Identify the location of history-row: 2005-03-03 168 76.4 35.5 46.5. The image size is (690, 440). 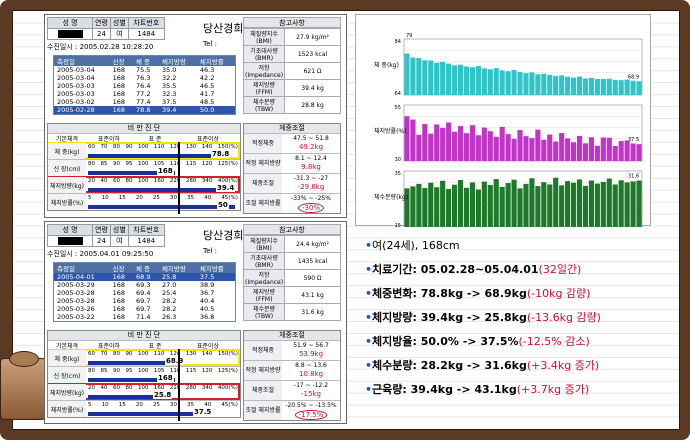
(145, 86).